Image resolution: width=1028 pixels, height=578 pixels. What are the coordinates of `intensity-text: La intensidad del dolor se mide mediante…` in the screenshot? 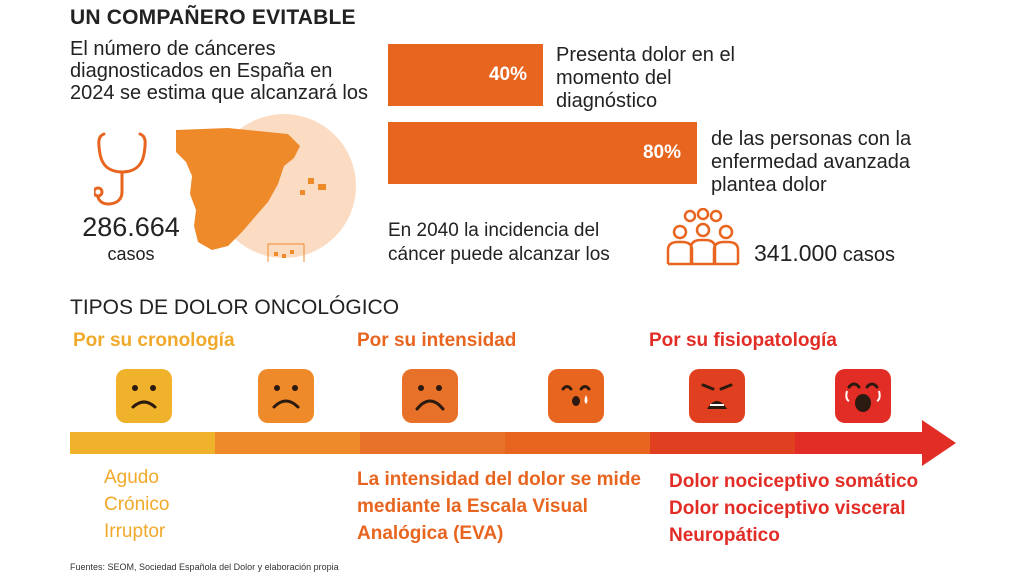 It's located at (499, 506).